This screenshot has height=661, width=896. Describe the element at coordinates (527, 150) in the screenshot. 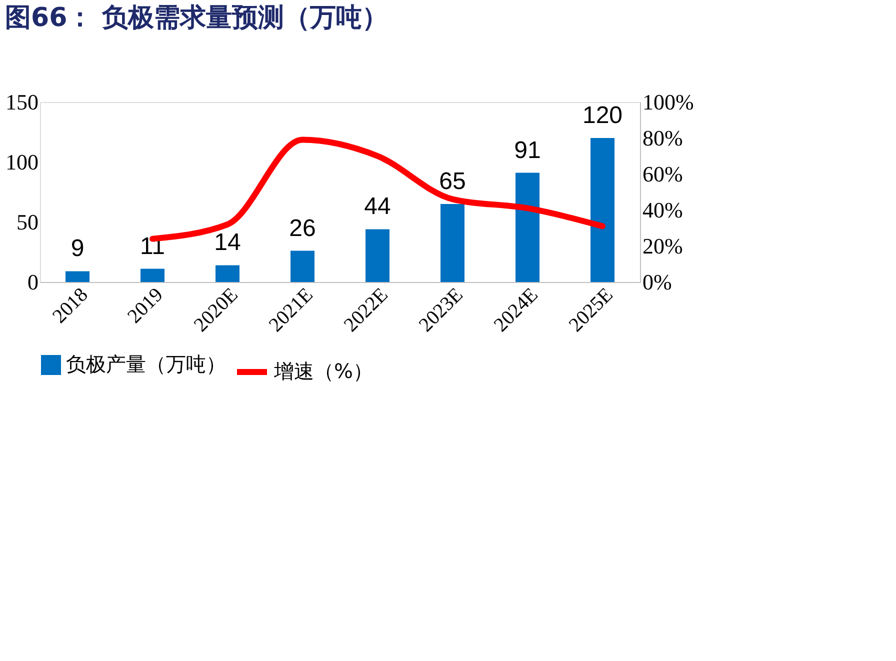

I see `data-label: 91` at that location.